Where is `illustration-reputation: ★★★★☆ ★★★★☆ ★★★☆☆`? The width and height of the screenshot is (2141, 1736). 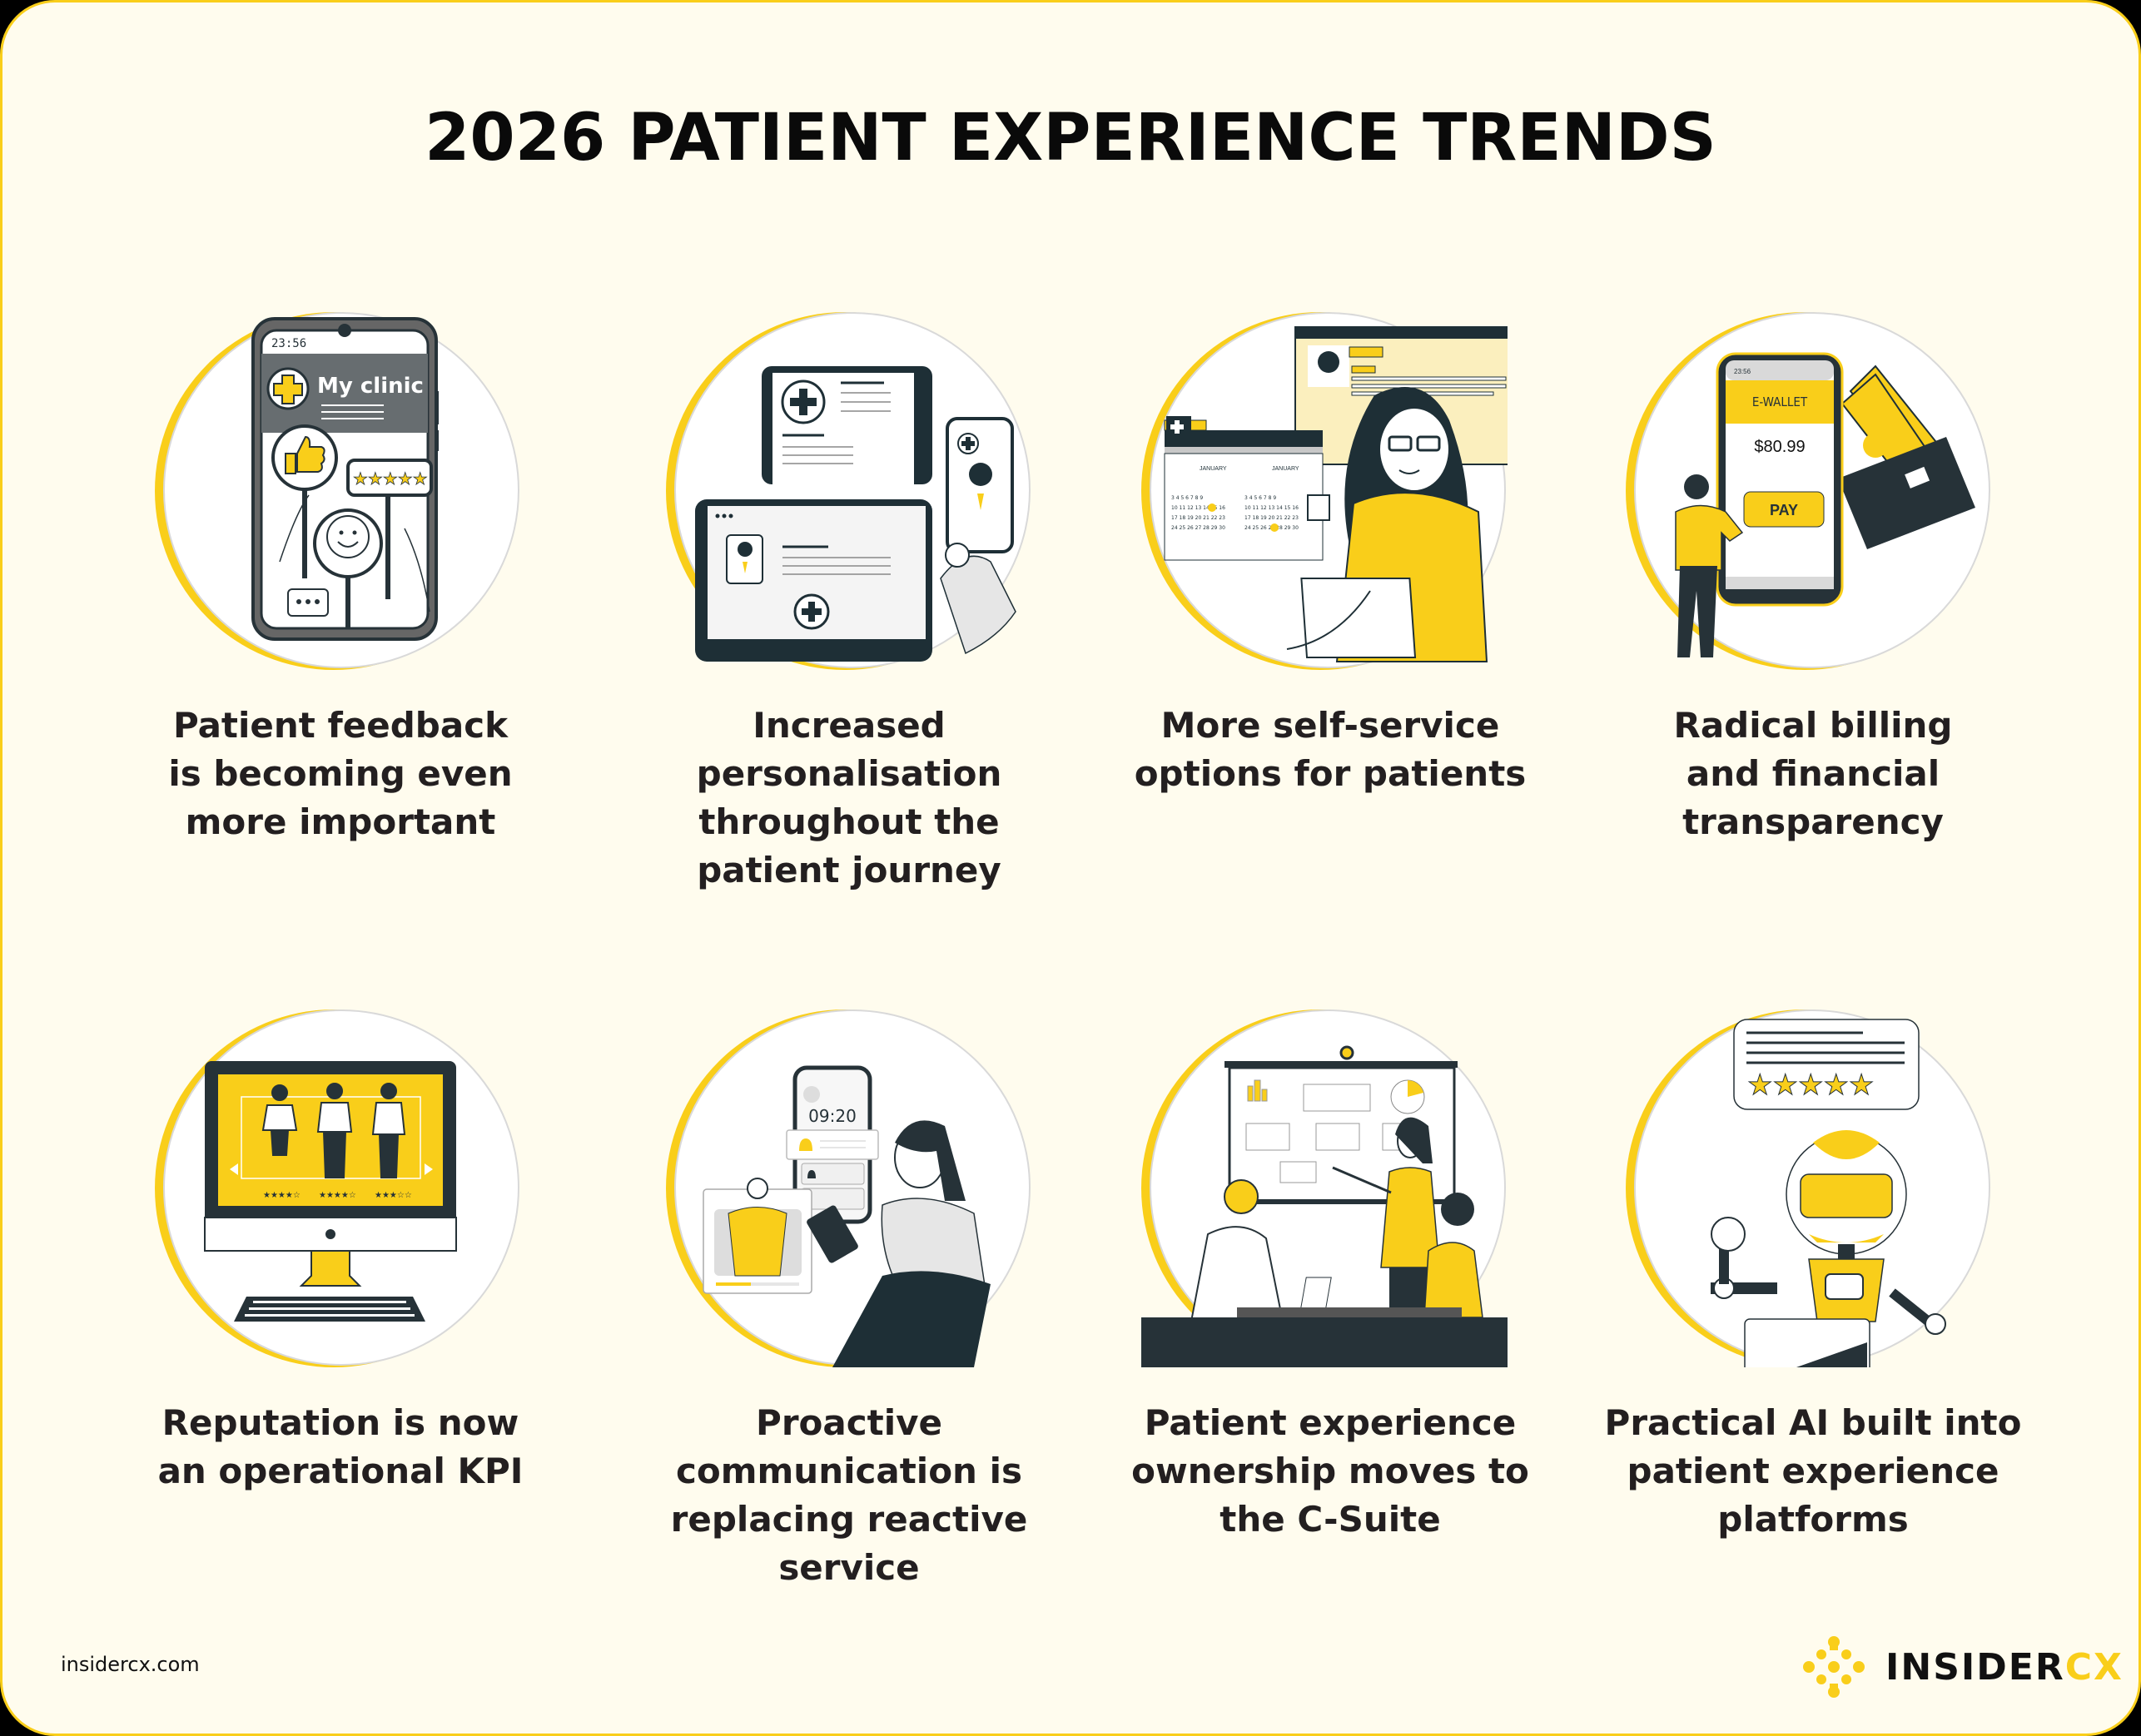
illustration-reputation: ★★★★☆ ★★★★☆ ★★★☆☆ is located at coordinates (338, 1188).